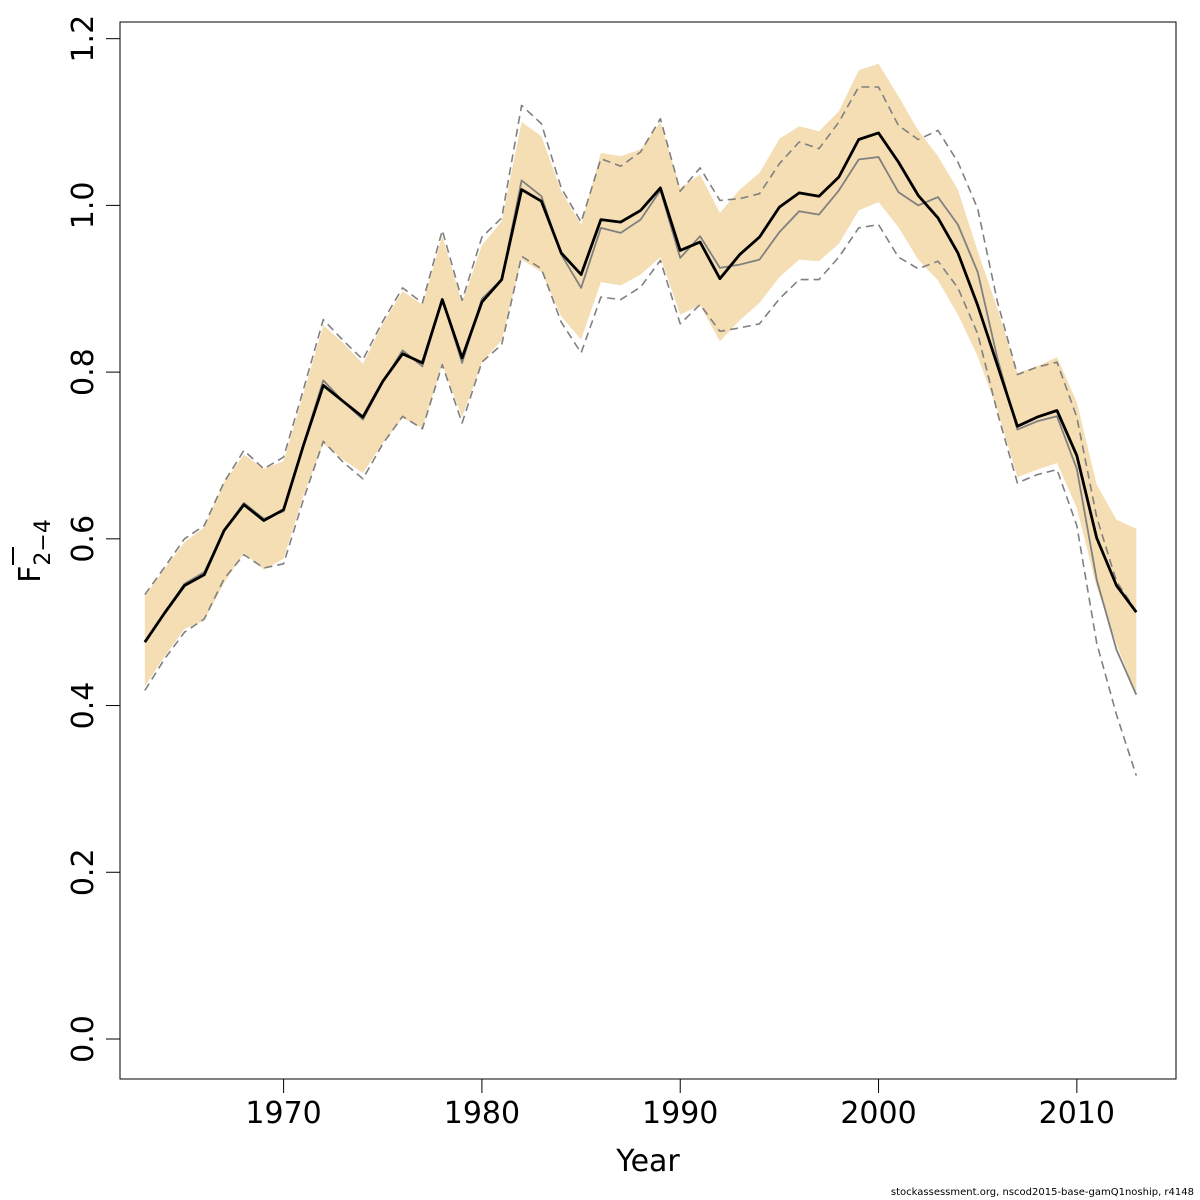  I want to click on y-tick-label: 0.2, so click(83, 872).